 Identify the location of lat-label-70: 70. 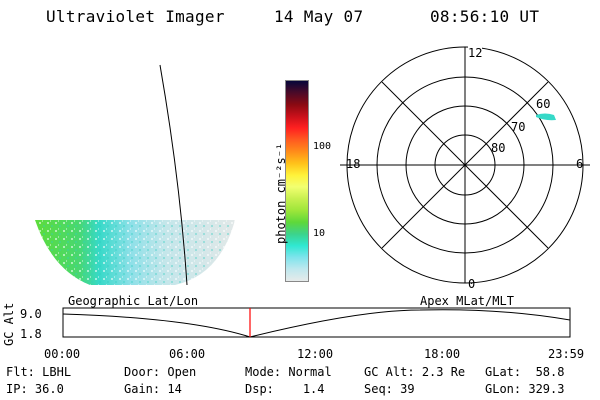
(518, 127).